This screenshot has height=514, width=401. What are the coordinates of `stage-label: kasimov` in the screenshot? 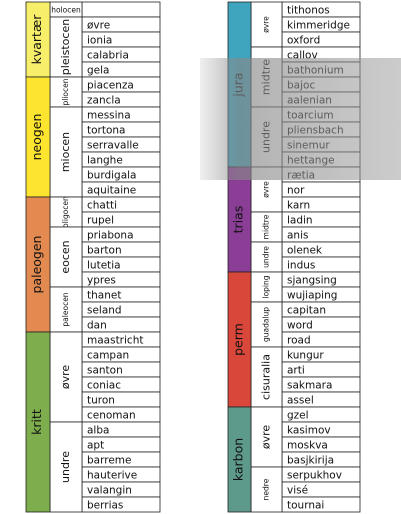 It's located at (309, 431).